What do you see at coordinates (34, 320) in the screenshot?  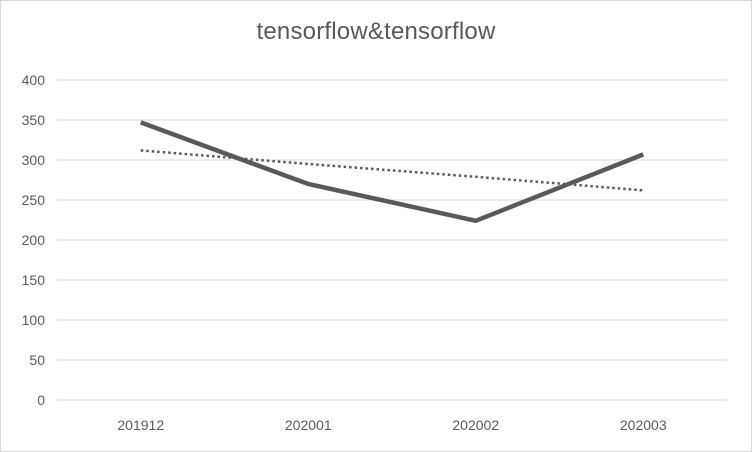 I see `y-tick-label: 100` at bounding box center [34, 320].